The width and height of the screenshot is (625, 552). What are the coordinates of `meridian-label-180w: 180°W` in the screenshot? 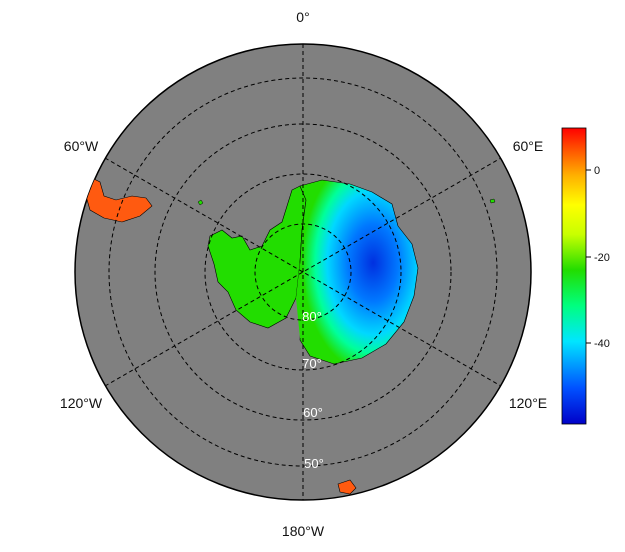 It's located at (303, 531).